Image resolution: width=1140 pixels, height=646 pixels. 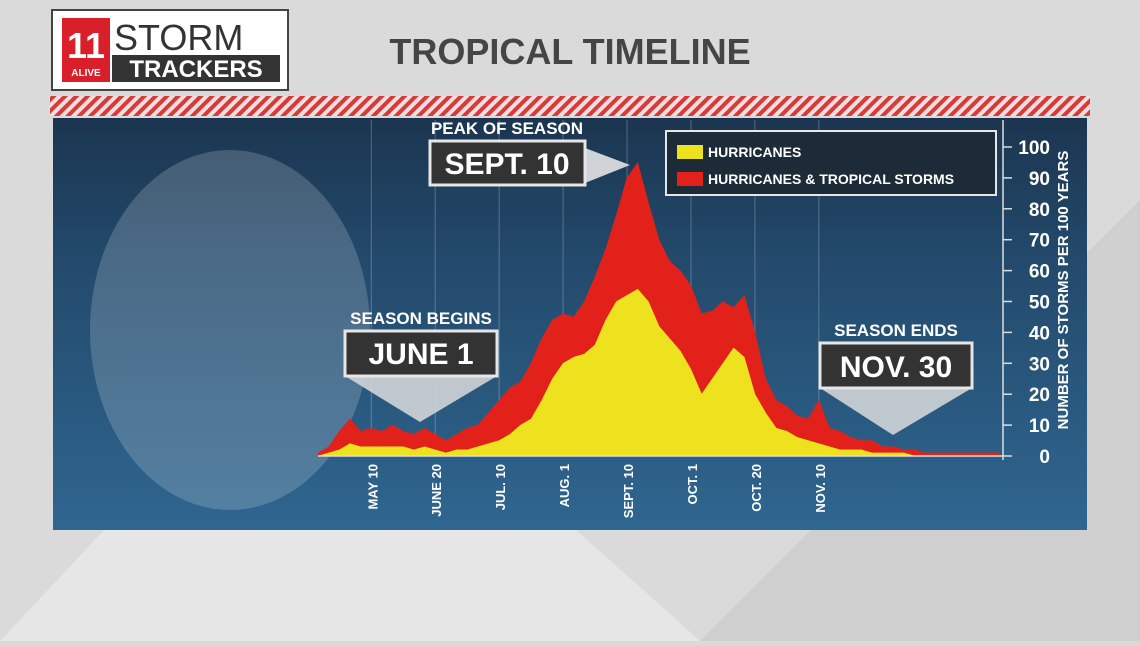 I want to click on annotation-date: JUNE 1, so click(x=420, y=354).